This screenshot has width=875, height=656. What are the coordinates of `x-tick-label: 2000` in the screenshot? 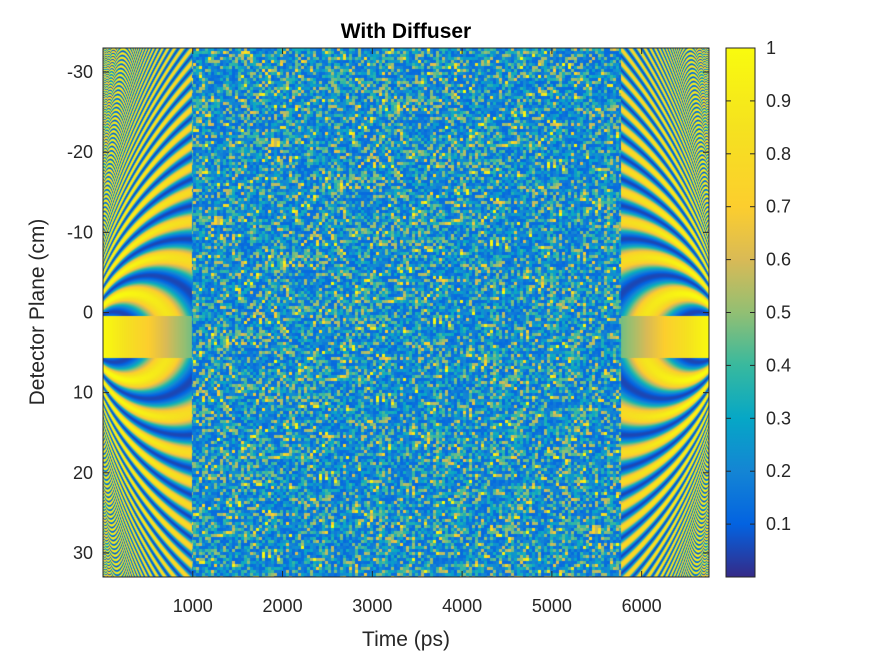 It's located at (283, 606).